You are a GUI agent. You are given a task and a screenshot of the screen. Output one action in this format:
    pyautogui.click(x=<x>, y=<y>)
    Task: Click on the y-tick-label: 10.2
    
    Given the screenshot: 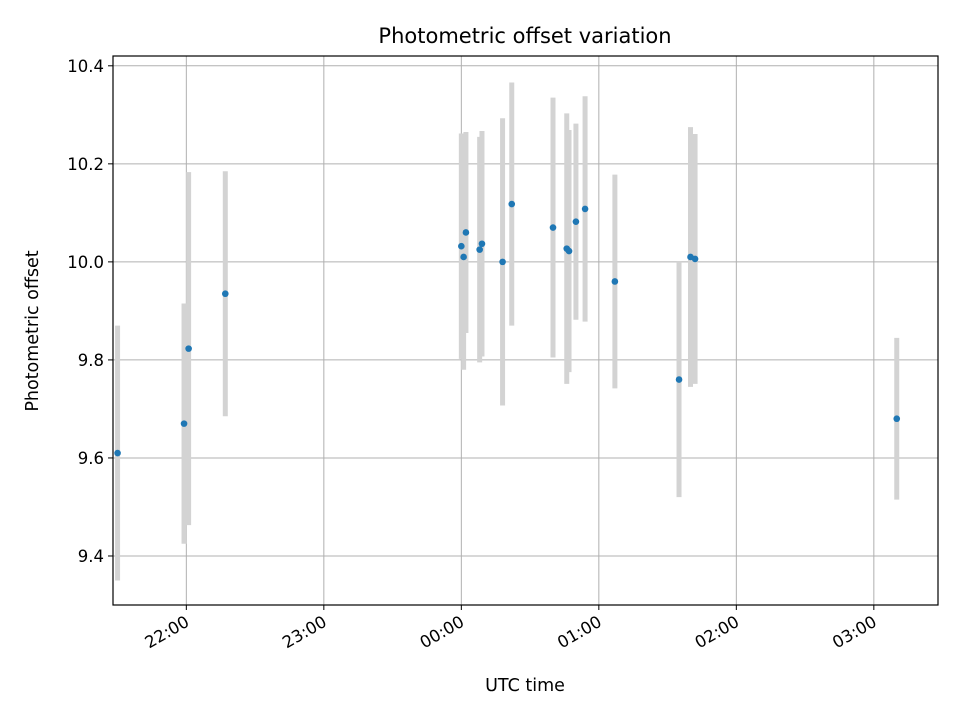 What is the action you would take?
    pyautogui.click(x=85, y=164)
    